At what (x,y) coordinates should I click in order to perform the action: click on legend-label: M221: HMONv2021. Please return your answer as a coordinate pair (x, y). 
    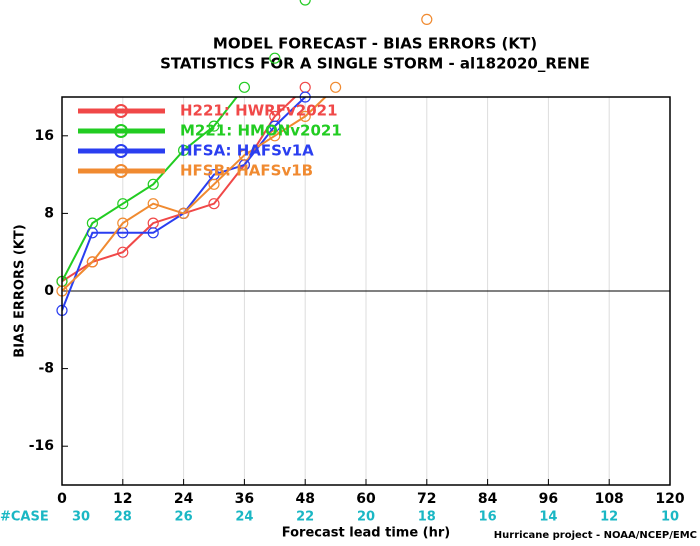
    Looking at the image, I should click on (261, 131).